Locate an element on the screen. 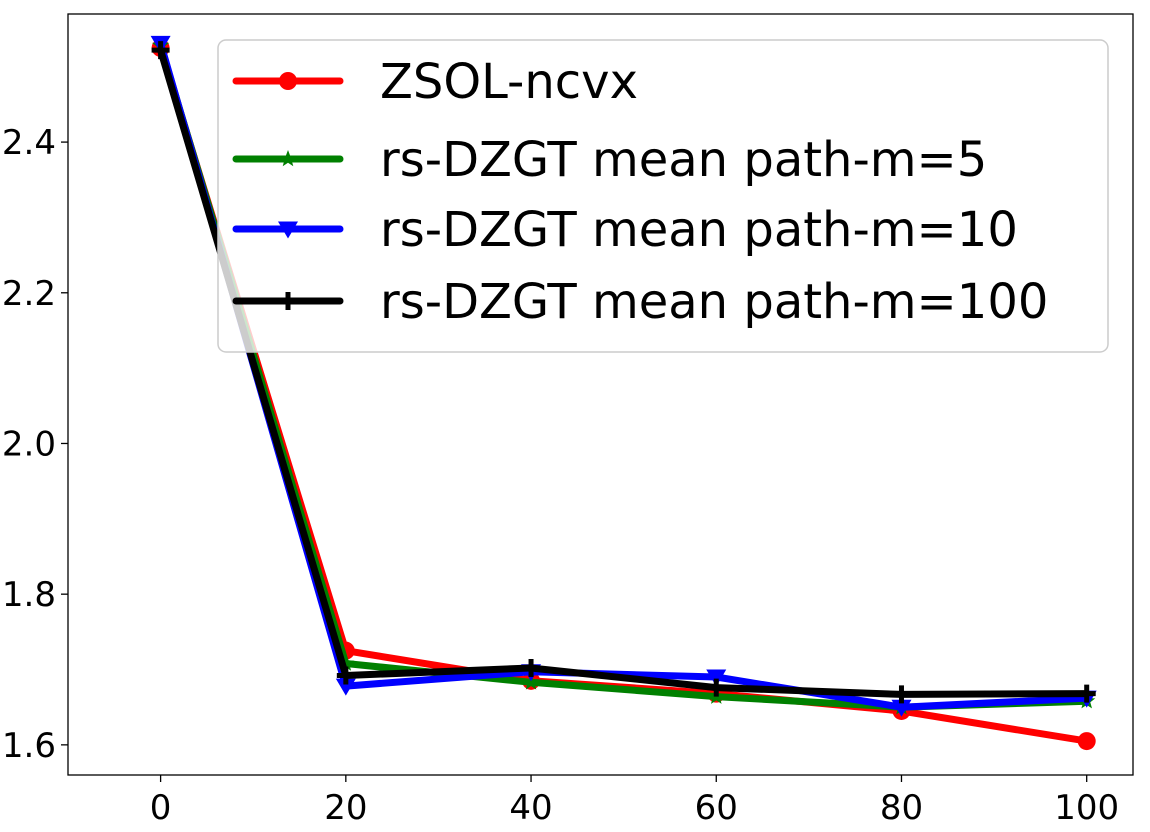  x-tick-label: 100 is located at coordinates (1086, 808).